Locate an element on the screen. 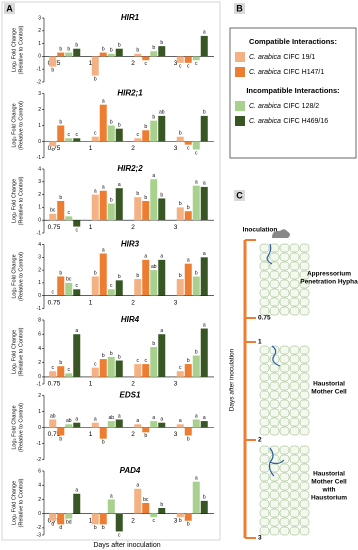 This screenshot has height=550, width=358. legend-strain: CIFC H469/16 is located at coordinates (305, 121).